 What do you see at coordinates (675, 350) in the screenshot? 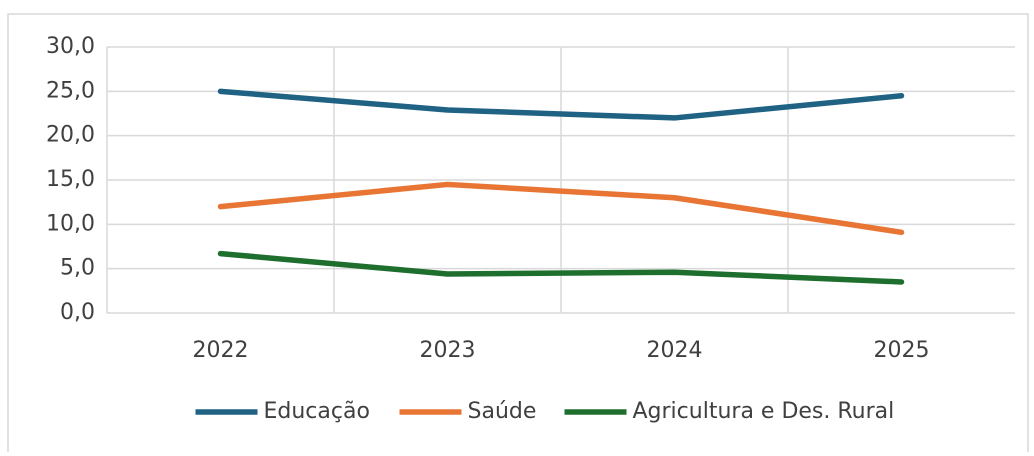
I see `x-tick-label: 2024` at bounding box center [675, 350].